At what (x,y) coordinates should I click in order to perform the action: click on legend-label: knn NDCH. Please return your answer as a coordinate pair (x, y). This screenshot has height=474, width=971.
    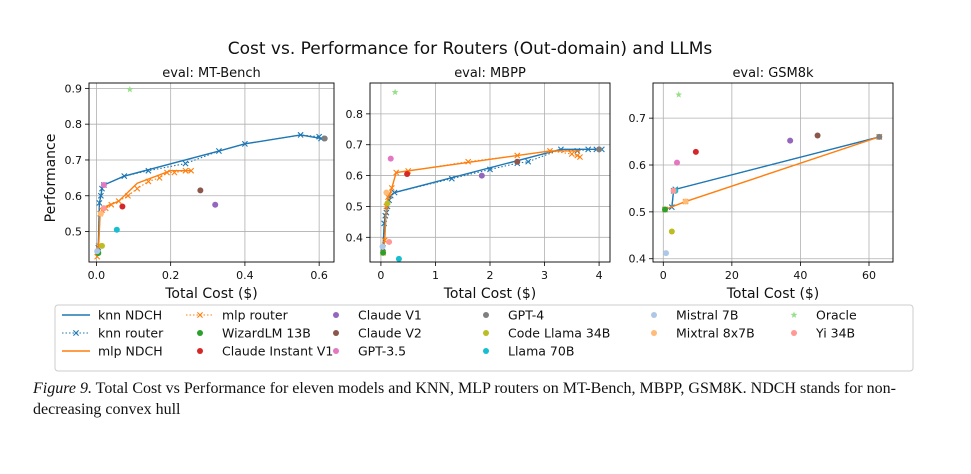
    Looking at the image, I should click on (130, 315).